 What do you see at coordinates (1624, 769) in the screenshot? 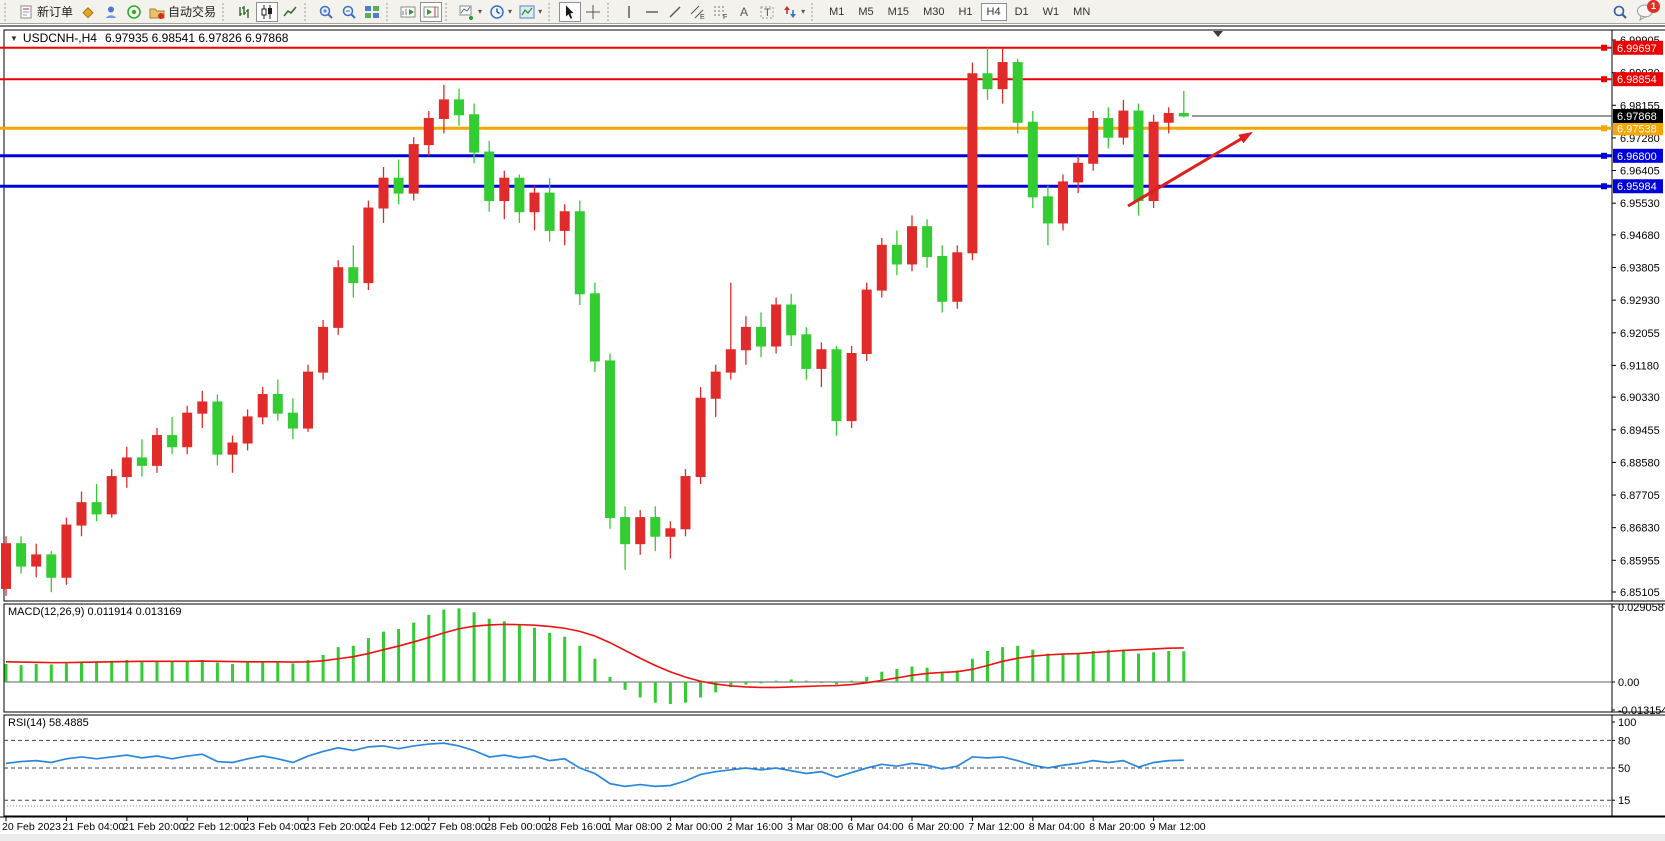
I see `rsi-axis-label: 50` at bounding box center [1624, 769].